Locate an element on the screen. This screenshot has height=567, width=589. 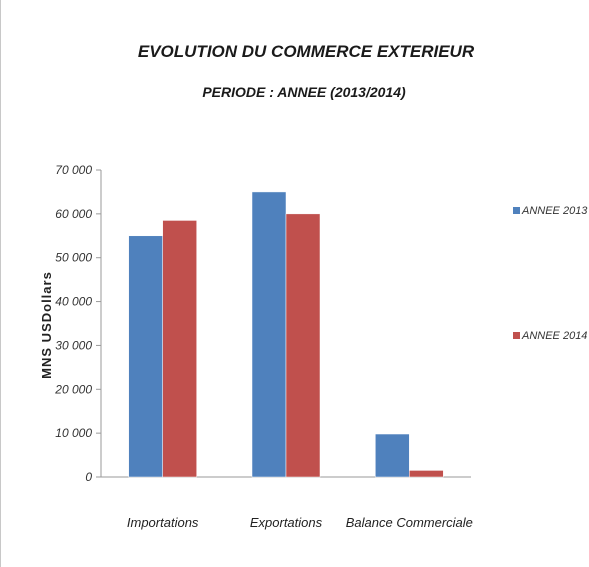
bar-annee-2014-importations is located at coordinates (179, 349).